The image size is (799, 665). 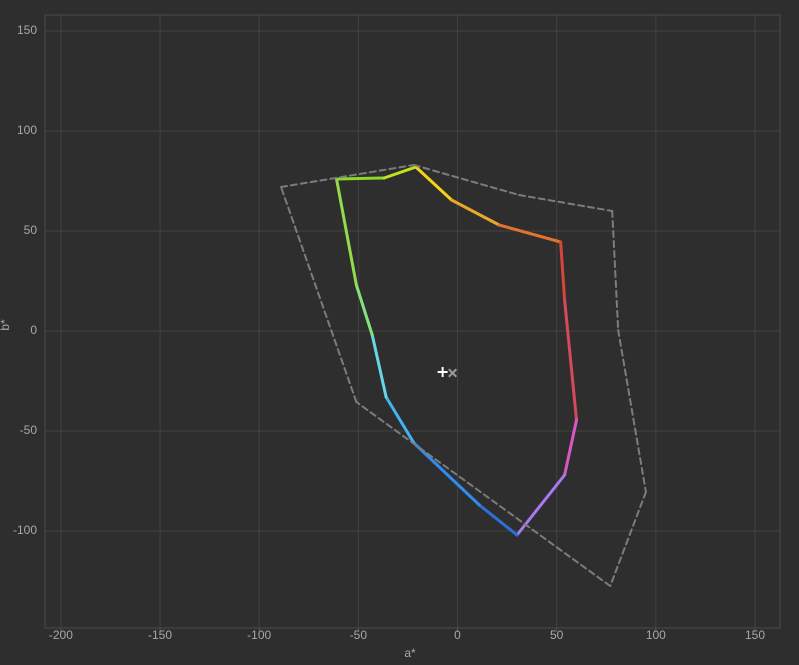 What do you see at coordinates (453, 373) in the screenshot?
I see `white-point-cross` at bounding box center [453, 373].